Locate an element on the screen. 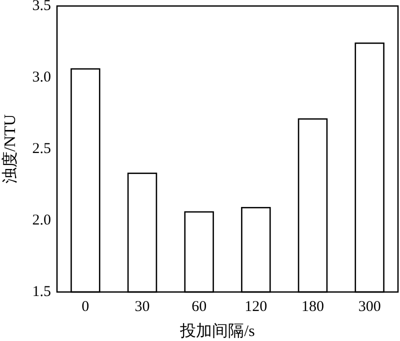 The width and height of the screenshot is (400, 341). y-tick-label: 3.5 is located at coordinates (41, 7).